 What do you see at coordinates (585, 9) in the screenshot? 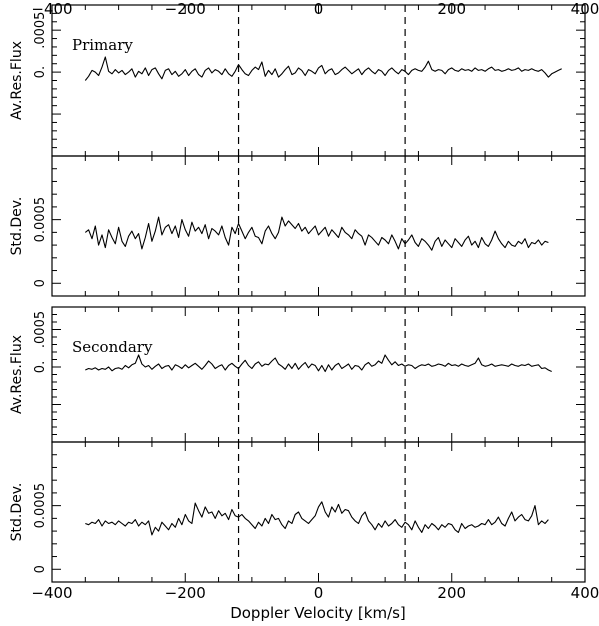
I see `x-tick-label-top: 400` at bounding box center [585, 9].